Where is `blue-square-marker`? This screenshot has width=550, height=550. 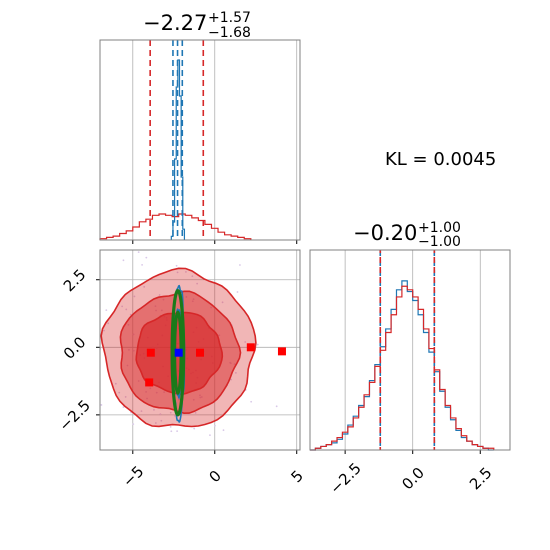
blue-square-marker is located at coordinates (178, 352).